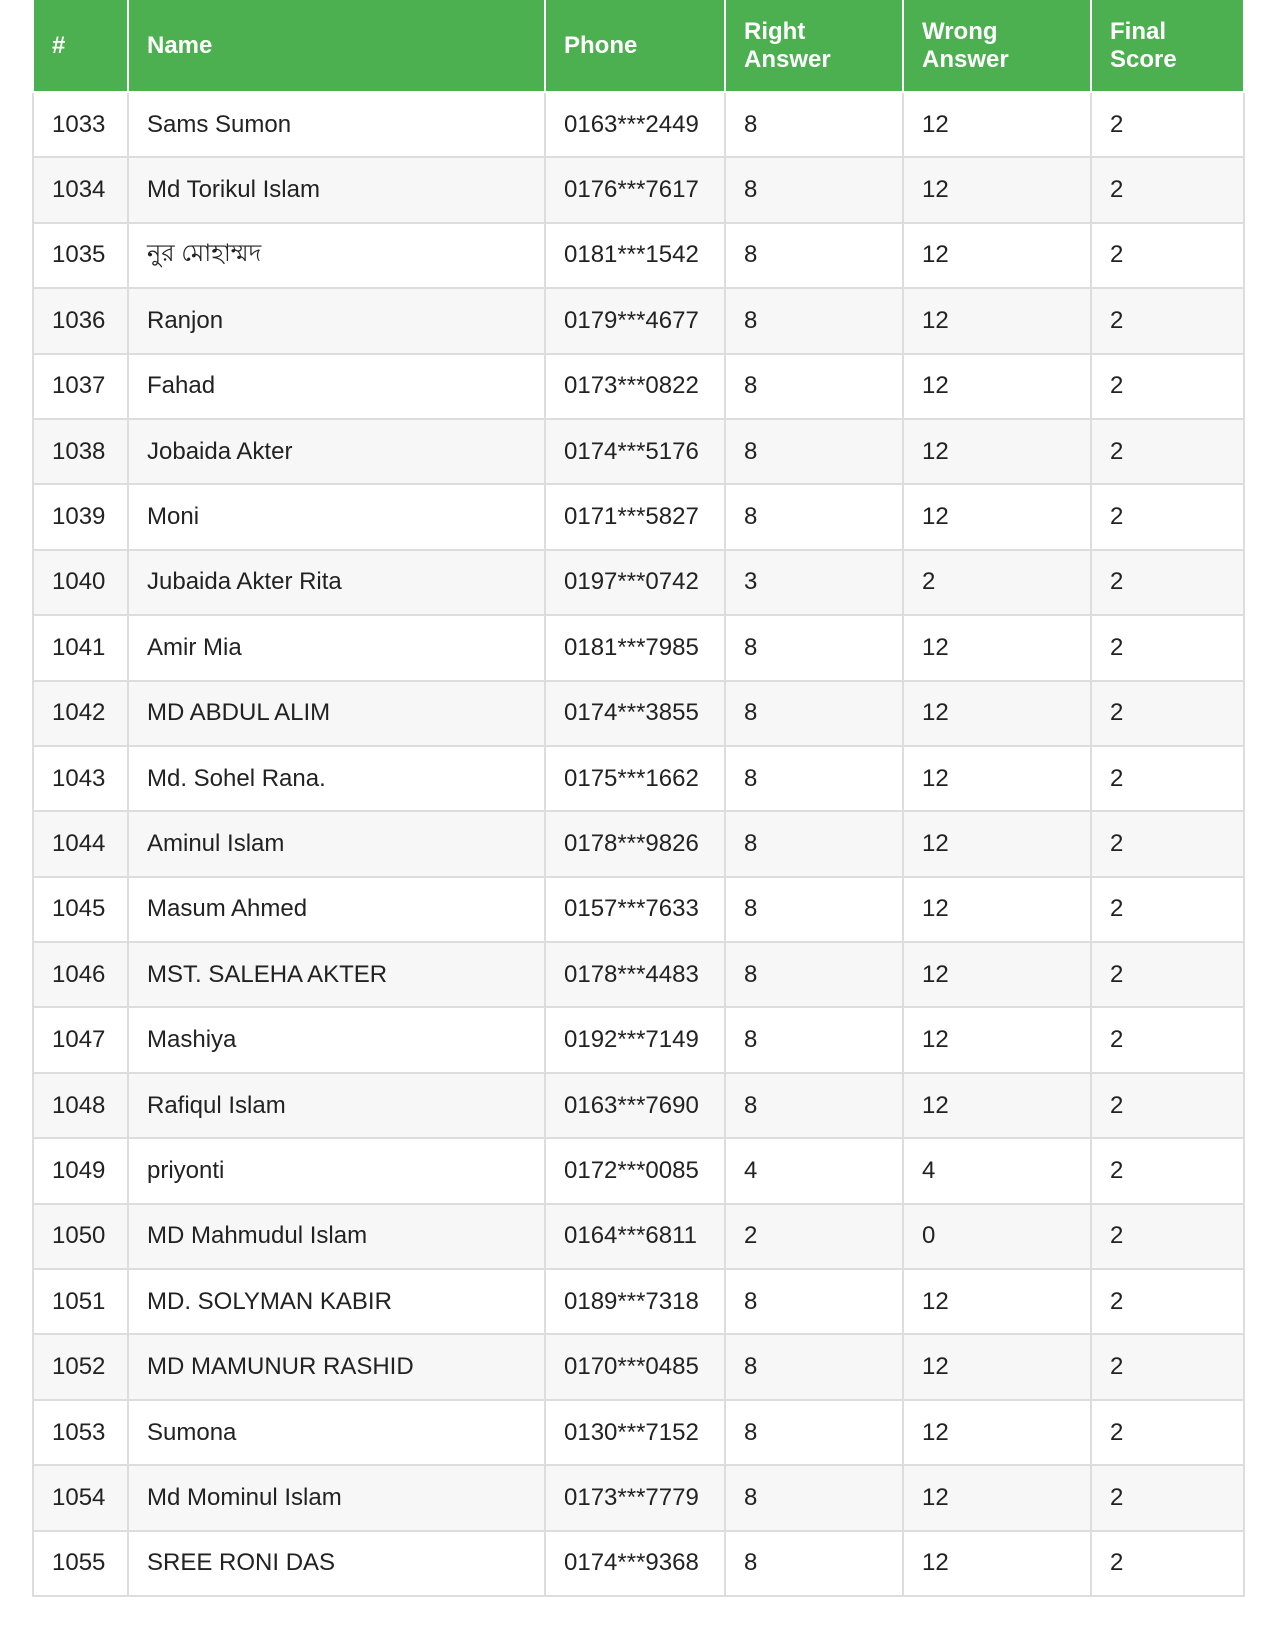  I want to click on rank-cell: 1051, so click(80, 1302).